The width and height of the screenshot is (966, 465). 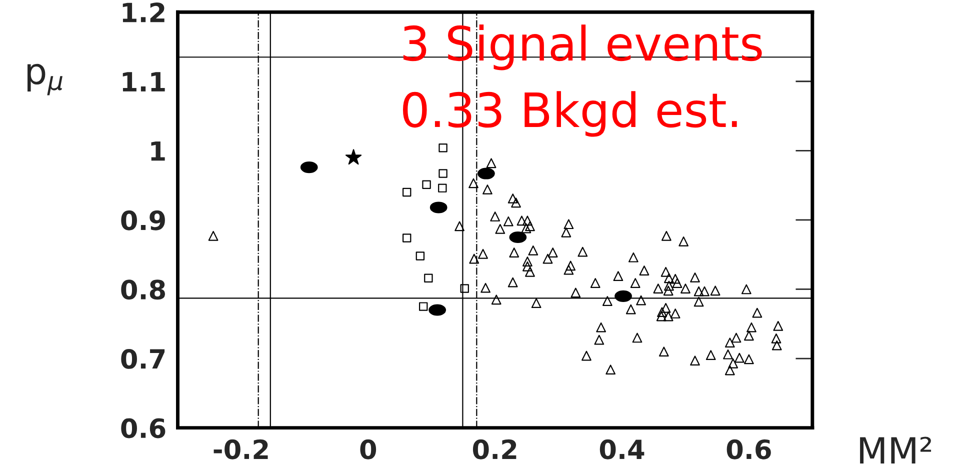 I want to click on x-tick-label: 0.4, so click(x=622, y=449).